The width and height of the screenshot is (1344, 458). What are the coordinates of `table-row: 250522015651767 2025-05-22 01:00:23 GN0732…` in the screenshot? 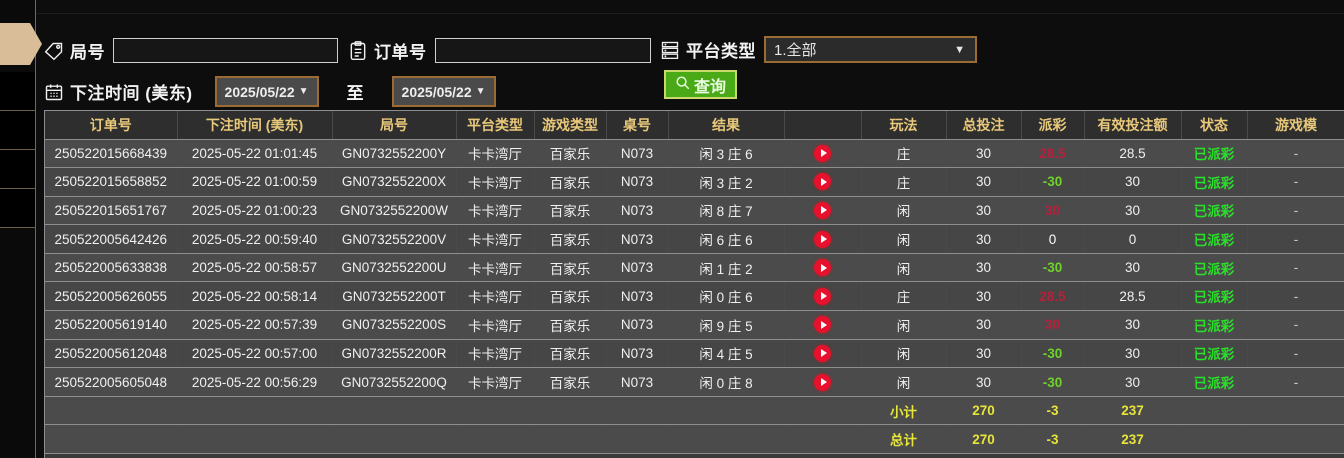 It's located at (694, 211).